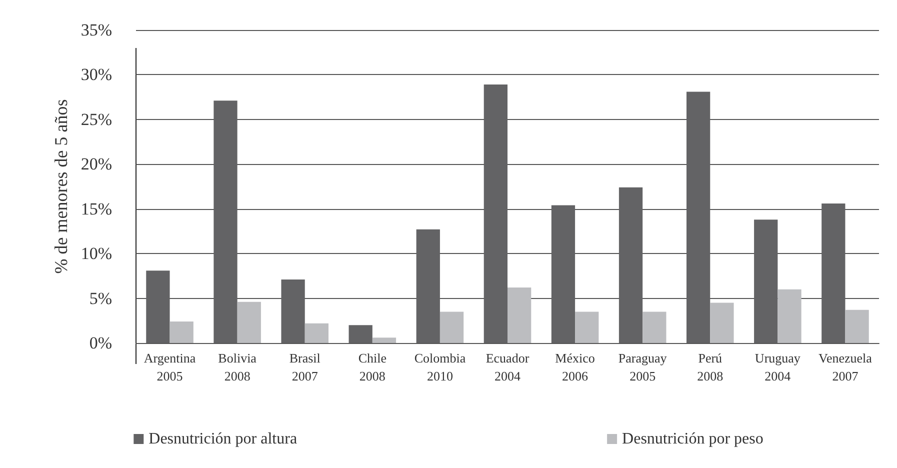 Image resolution: width=897 pixels, height=468 pixels. What do you see at coordinates (237, 367) in the screenshot?
I see `x-tick-label: Bolivia 2008` at bounding box center [237, 367].